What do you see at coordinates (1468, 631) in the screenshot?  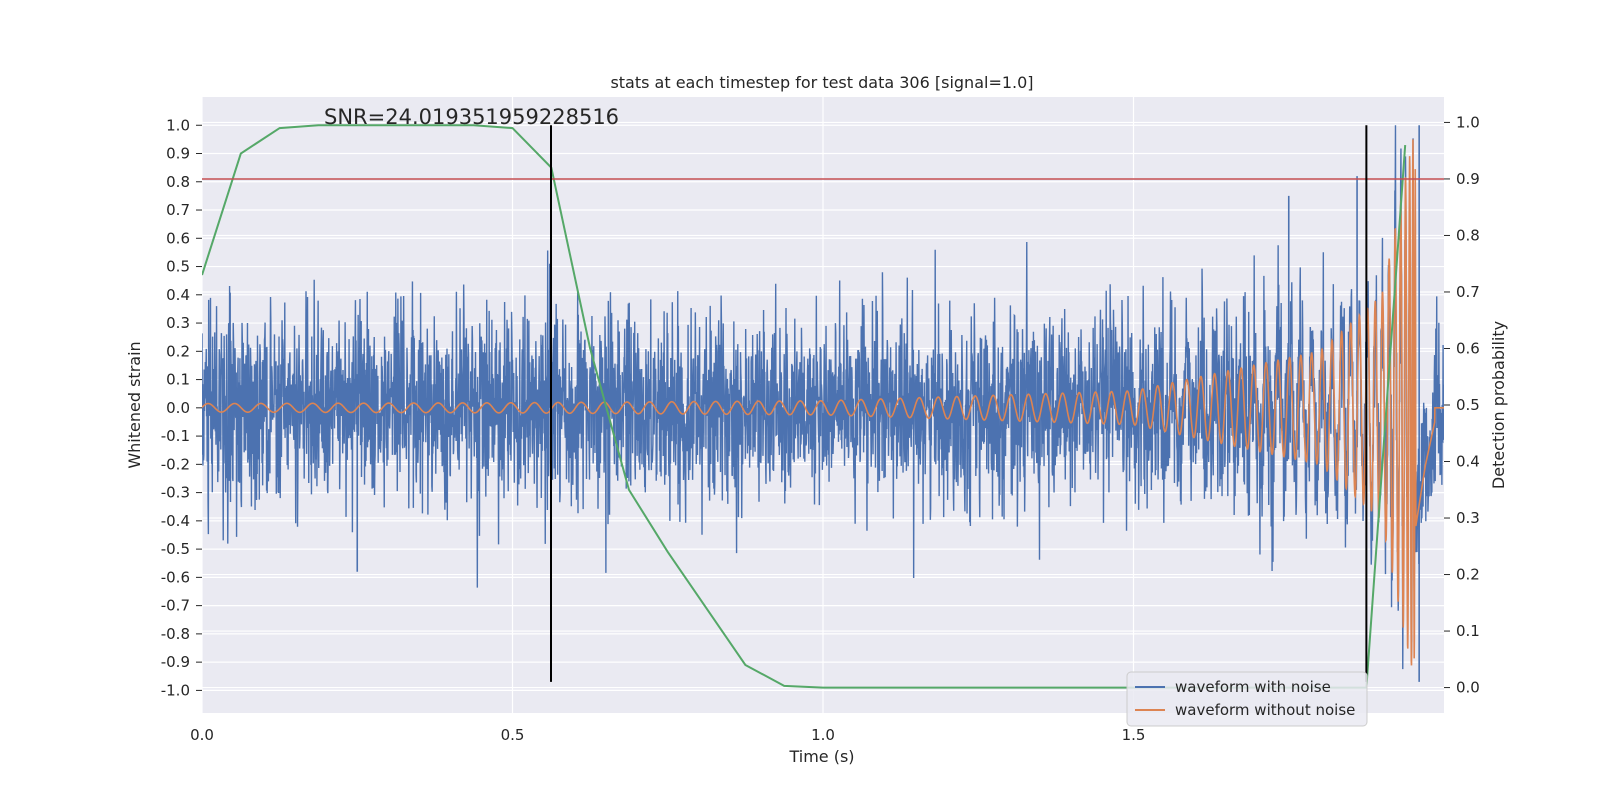 I see `y-right-tick-label: 0.1` at bounding box center [1468, 631].